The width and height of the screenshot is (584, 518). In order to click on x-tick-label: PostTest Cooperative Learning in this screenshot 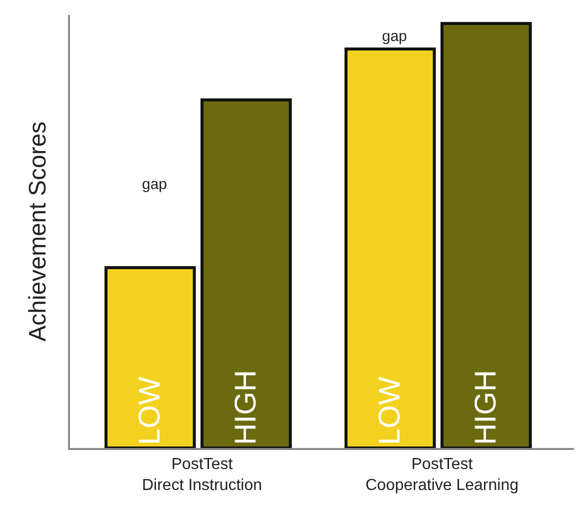, I will do `click(442, 475)`.